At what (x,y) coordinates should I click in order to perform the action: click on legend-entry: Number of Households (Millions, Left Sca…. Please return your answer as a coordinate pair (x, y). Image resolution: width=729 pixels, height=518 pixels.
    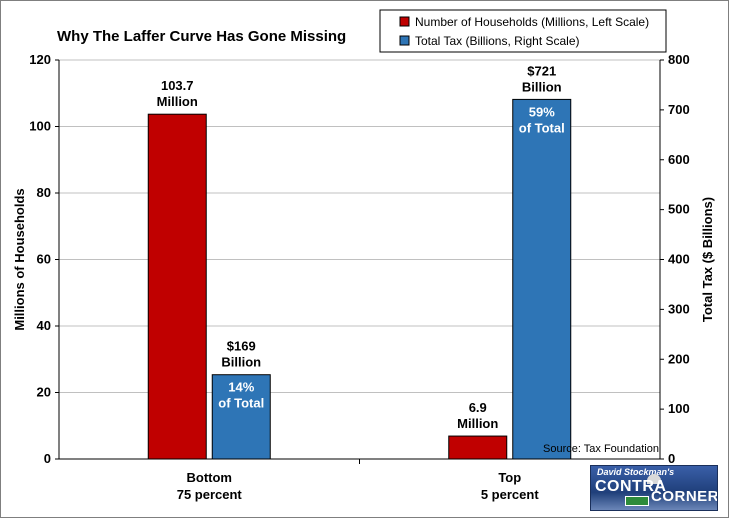
    Looking at the image, I should click on (532, 22).